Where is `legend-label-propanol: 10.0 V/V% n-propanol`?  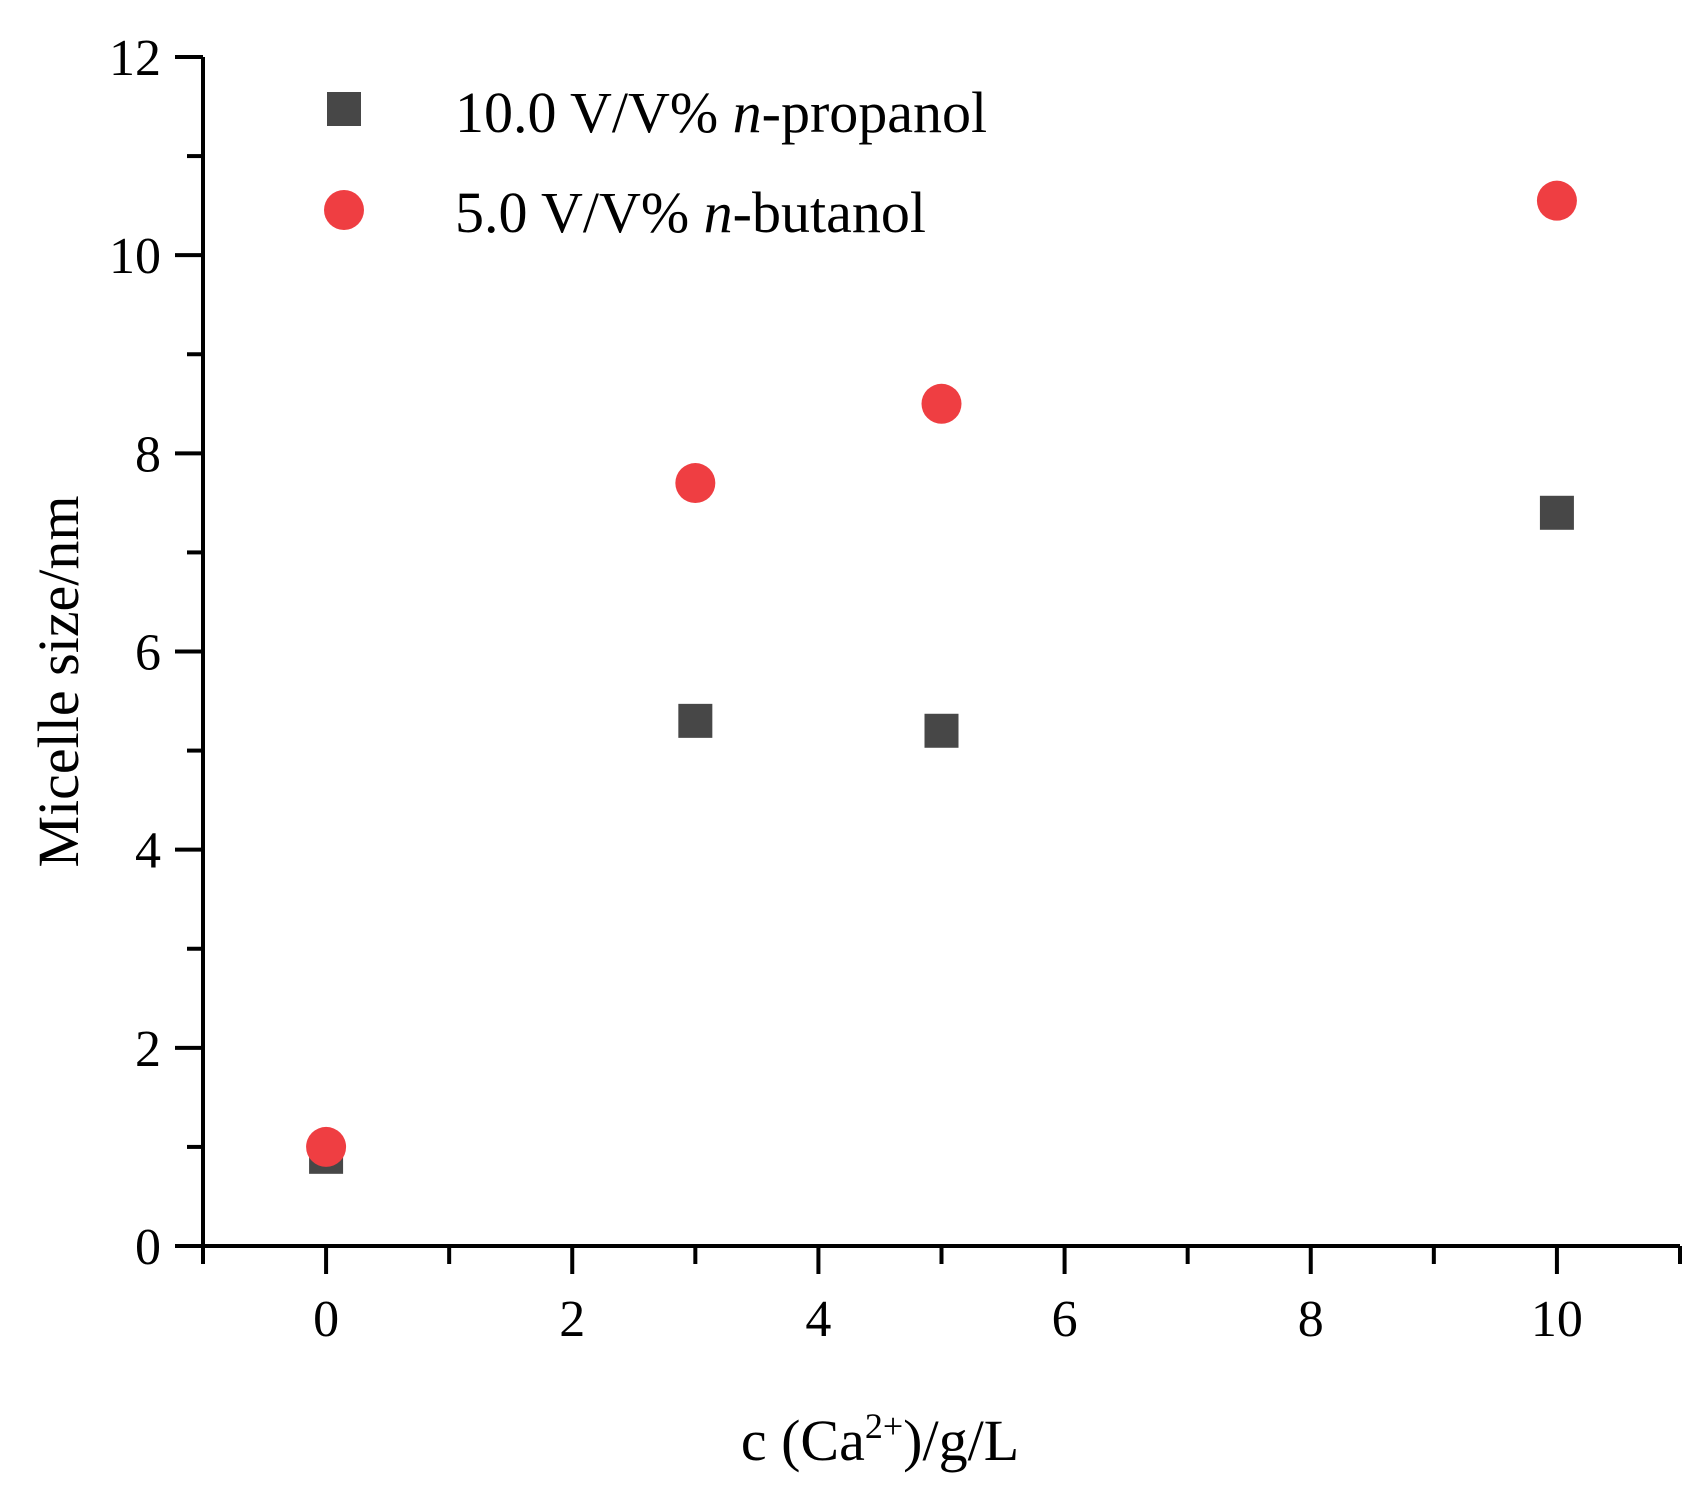
legend-label-propanol: 10.0 V/V% n-propanol is located at coordinates (721, 112).